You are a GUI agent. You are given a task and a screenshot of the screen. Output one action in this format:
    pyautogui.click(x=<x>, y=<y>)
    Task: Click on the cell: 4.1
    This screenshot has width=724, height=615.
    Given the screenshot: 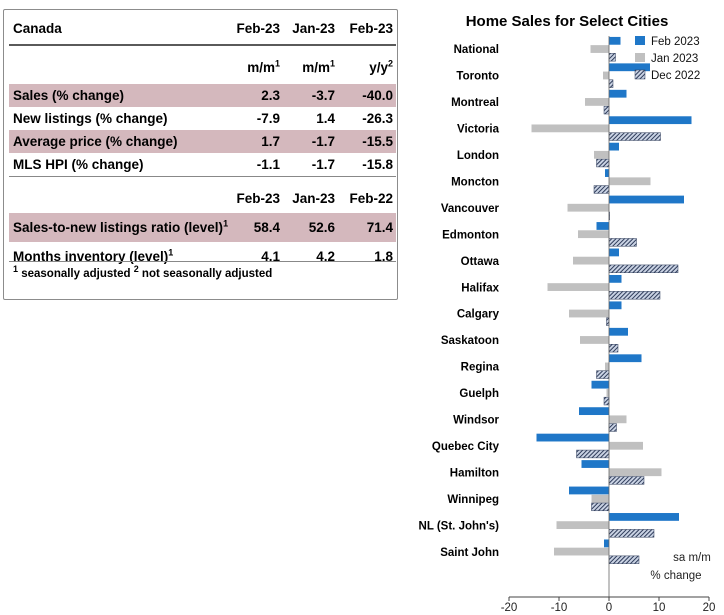 What is the action you would take?
    pyautogui.click(x=270, y=256)
    